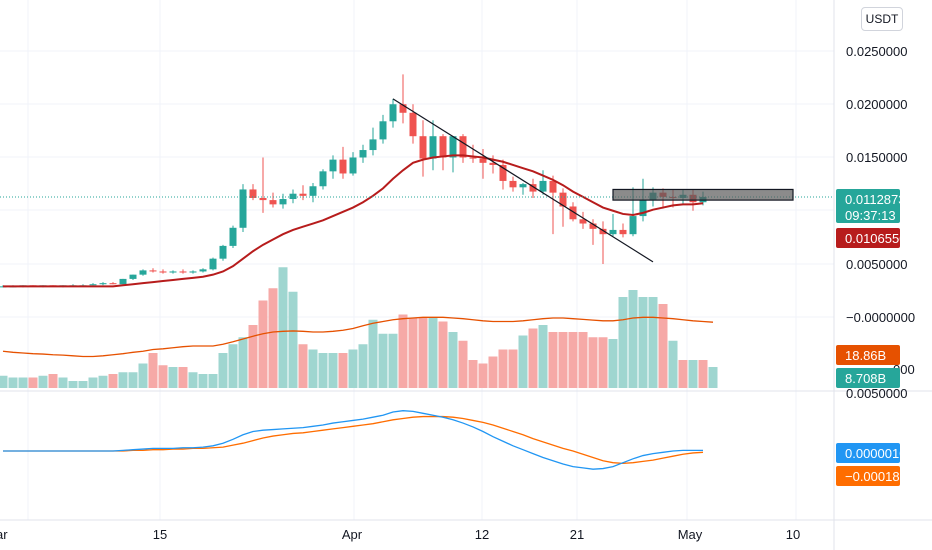 The height and width of the screenshot is (550, 932). I want to click on ma-value-tag-label: 0.0106550, so click(875, 238).